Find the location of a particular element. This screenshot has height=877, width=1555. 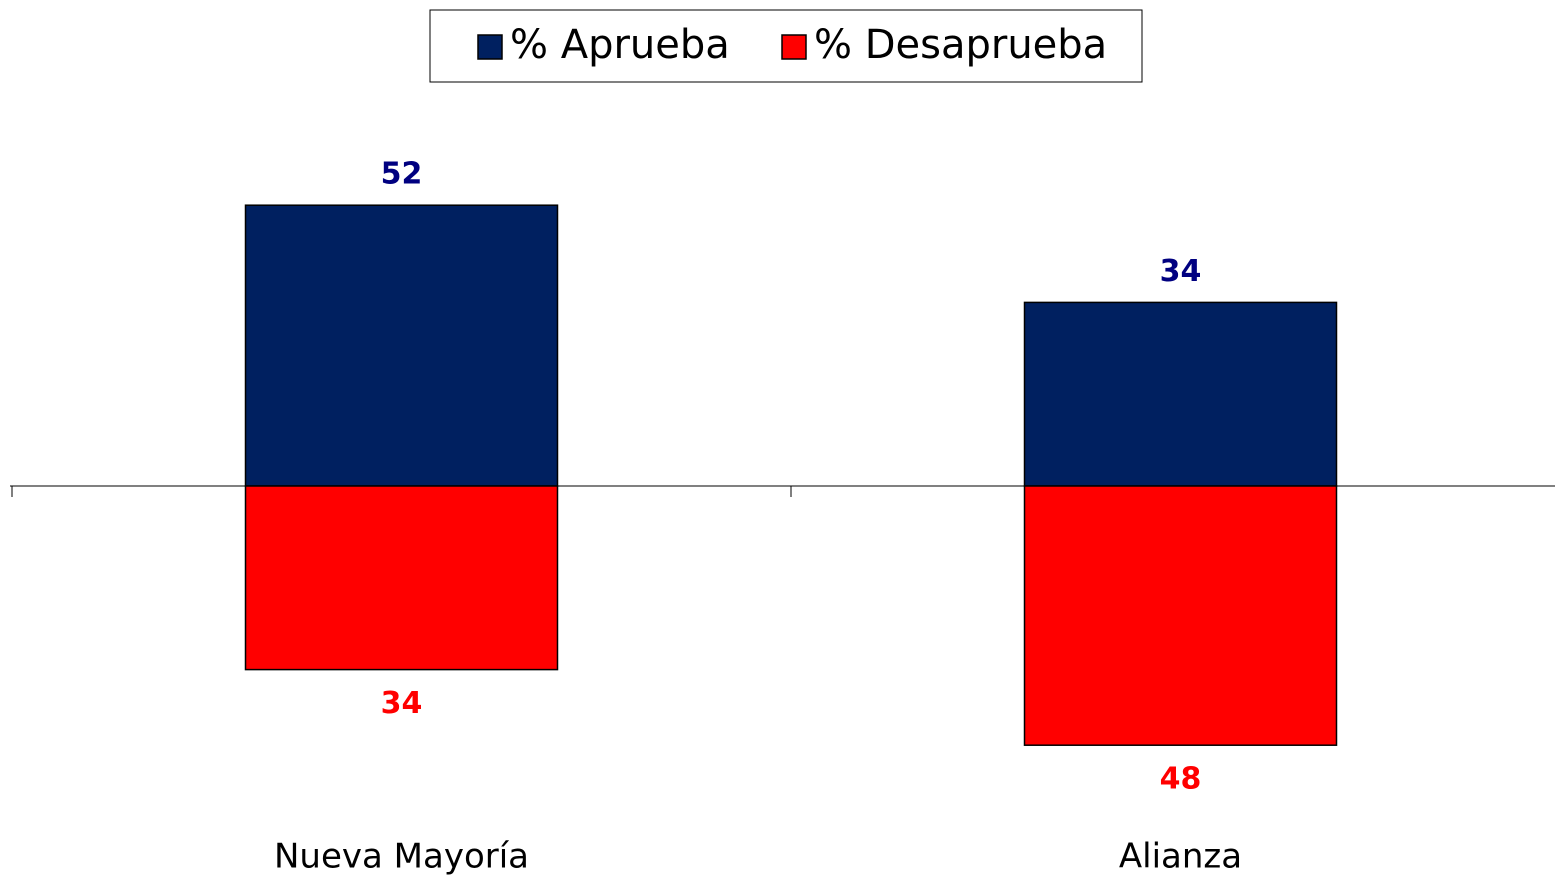

x-tick-label: Alianza is located at coordinates (1180, 857).